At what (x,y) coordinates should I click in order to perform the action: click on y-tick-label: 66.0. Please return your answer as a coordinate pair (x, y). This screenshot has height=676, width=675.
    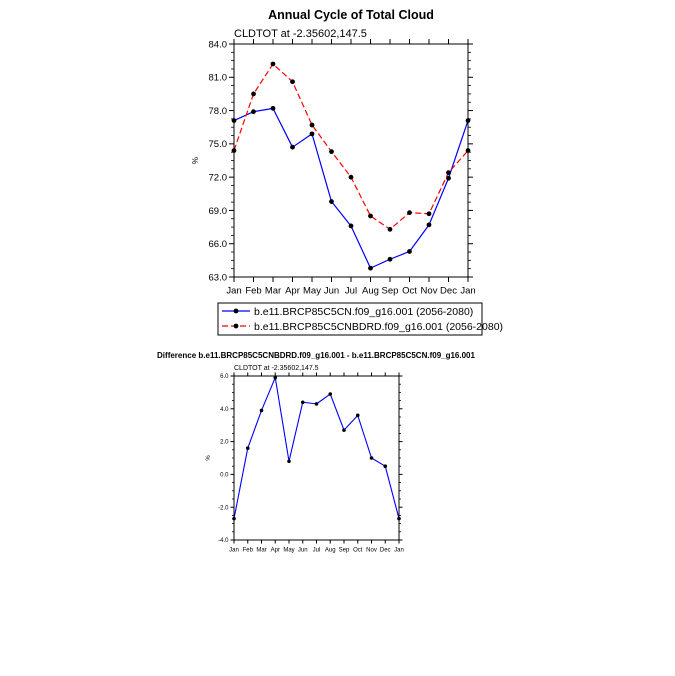
    Looking at the image, I should click on (218, 244).